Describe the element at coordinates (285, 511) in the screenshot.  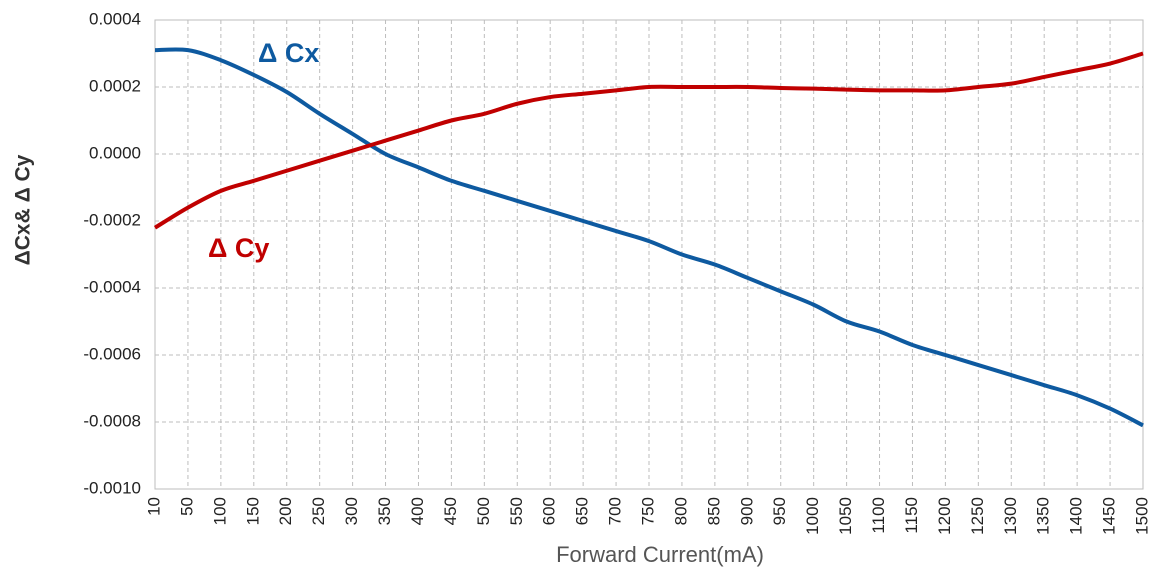
I see `x-tick-label: 200` at that location.